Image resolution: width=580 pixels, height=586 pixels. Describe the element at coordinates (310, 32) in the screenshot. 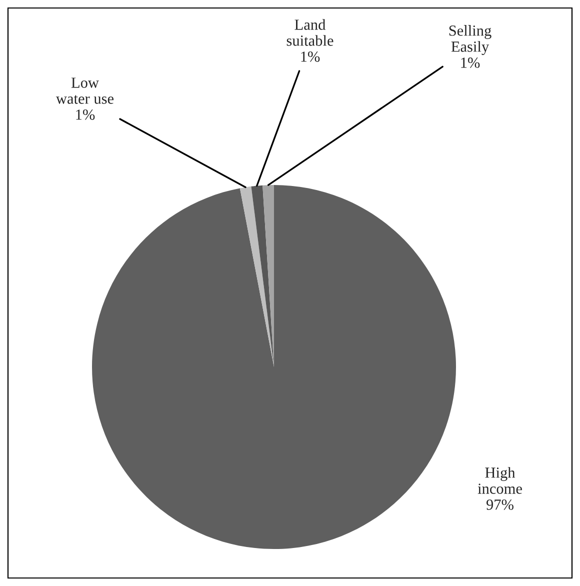

I see `slice-label: Land suitable` at that location.